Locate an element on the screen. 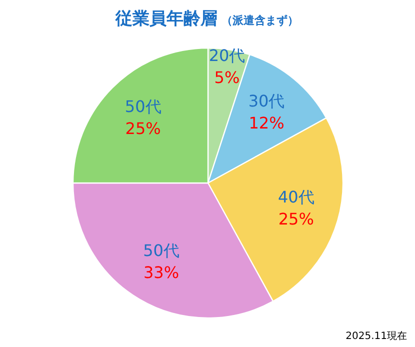 The image size is (415, 347). chart-subtitle: （派遣含まず） is located at coordinates (260, 20).